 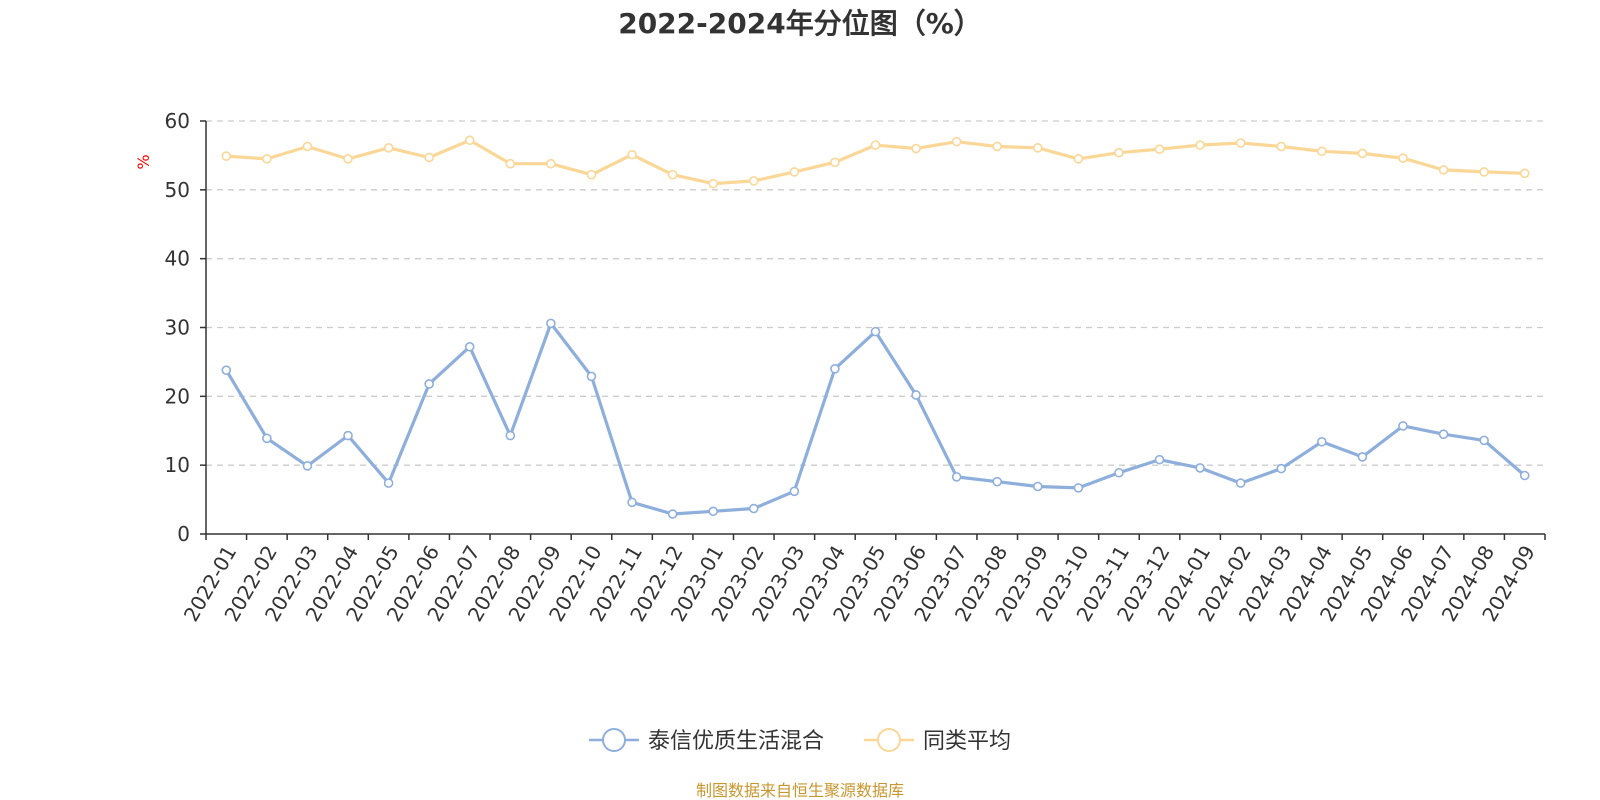 What do you see at coordinates (800, 790) in the screenshot?
I see `data-source-note: 制图数据来自恒生聚源数据库` at bounding box center [800, 790].